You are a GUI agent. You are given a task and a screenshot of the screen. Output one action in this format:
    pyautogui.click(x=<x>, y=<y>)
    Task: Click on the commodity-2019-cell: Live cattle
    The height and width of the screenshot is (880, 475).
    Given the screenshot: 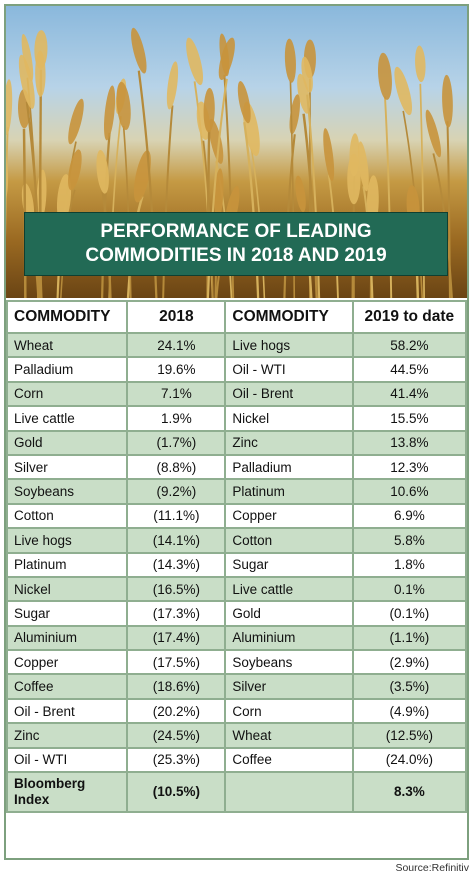 What is the action you would take?
    pyautogui.click(x=289, y=589)
    